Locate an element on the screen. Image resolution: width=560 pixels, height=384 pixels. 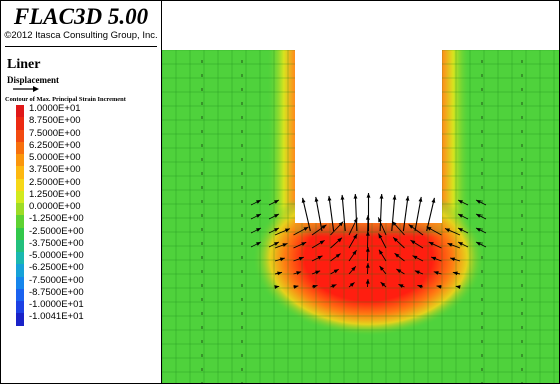
color-level-label: 7.5000E+00 is located at coordinates (55, 133).